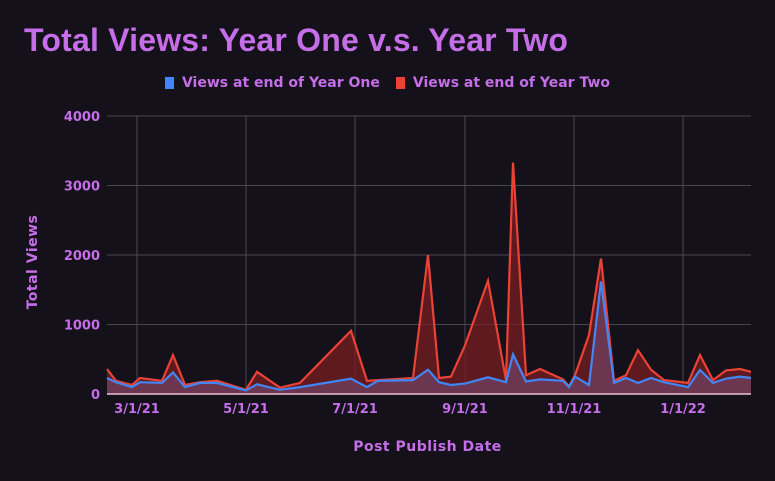 The width and height of the screenshot is (775, 481). What do you see at coordinates (82, 117) in the screenshot?
I see `y-tick-label: 4000` at bounding box center [82, 117].